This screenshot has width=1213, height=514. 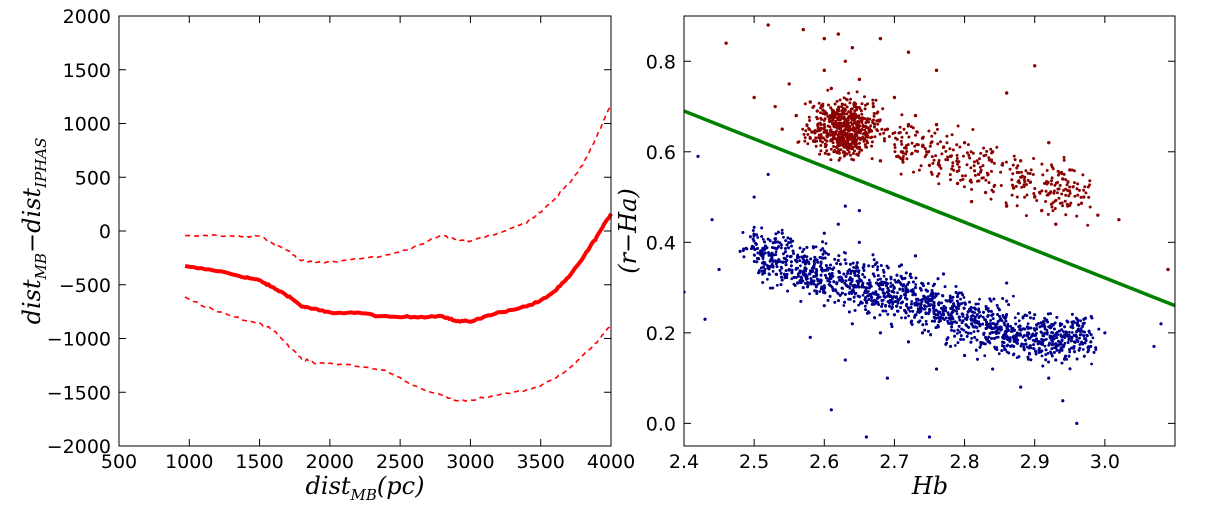 I want to click on x-tick-label: 3500, so click(x=541, y=462).